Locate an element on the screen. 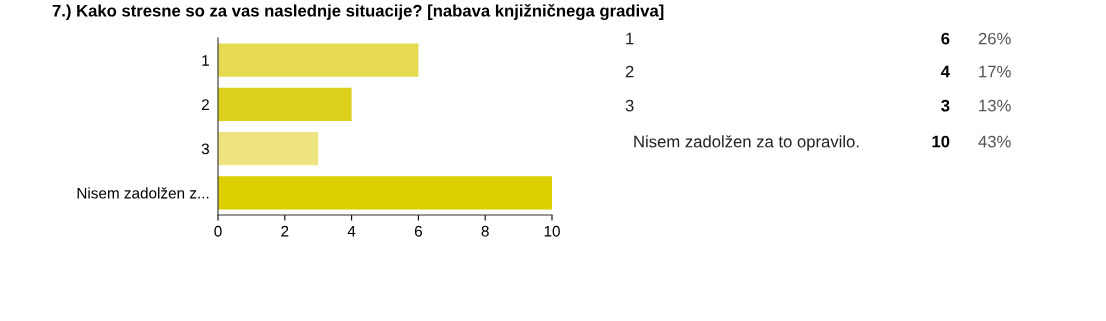  chart-title: 7.) Kako stresne so za vas naslednje situacije? [nabava knjižničnega gradiva] is located at coordinates (358, 12).